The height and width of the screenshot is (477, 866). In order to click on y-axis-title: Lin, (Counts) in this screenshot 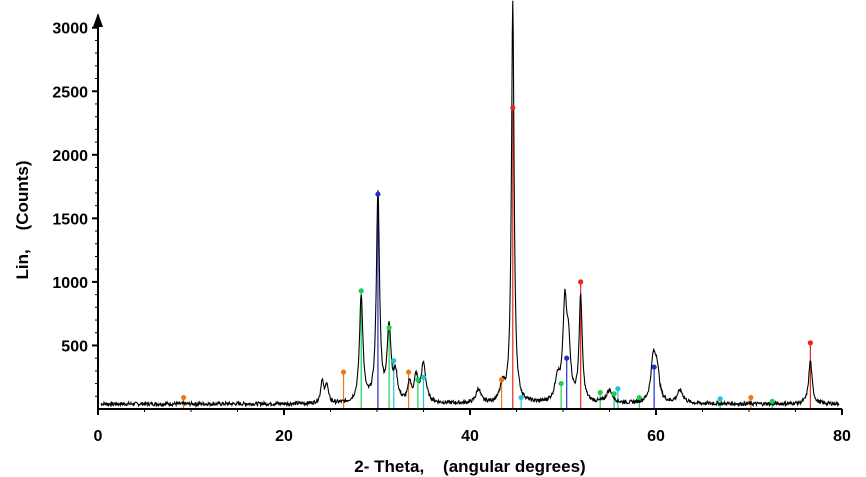, I will do `click(22, 220)`.